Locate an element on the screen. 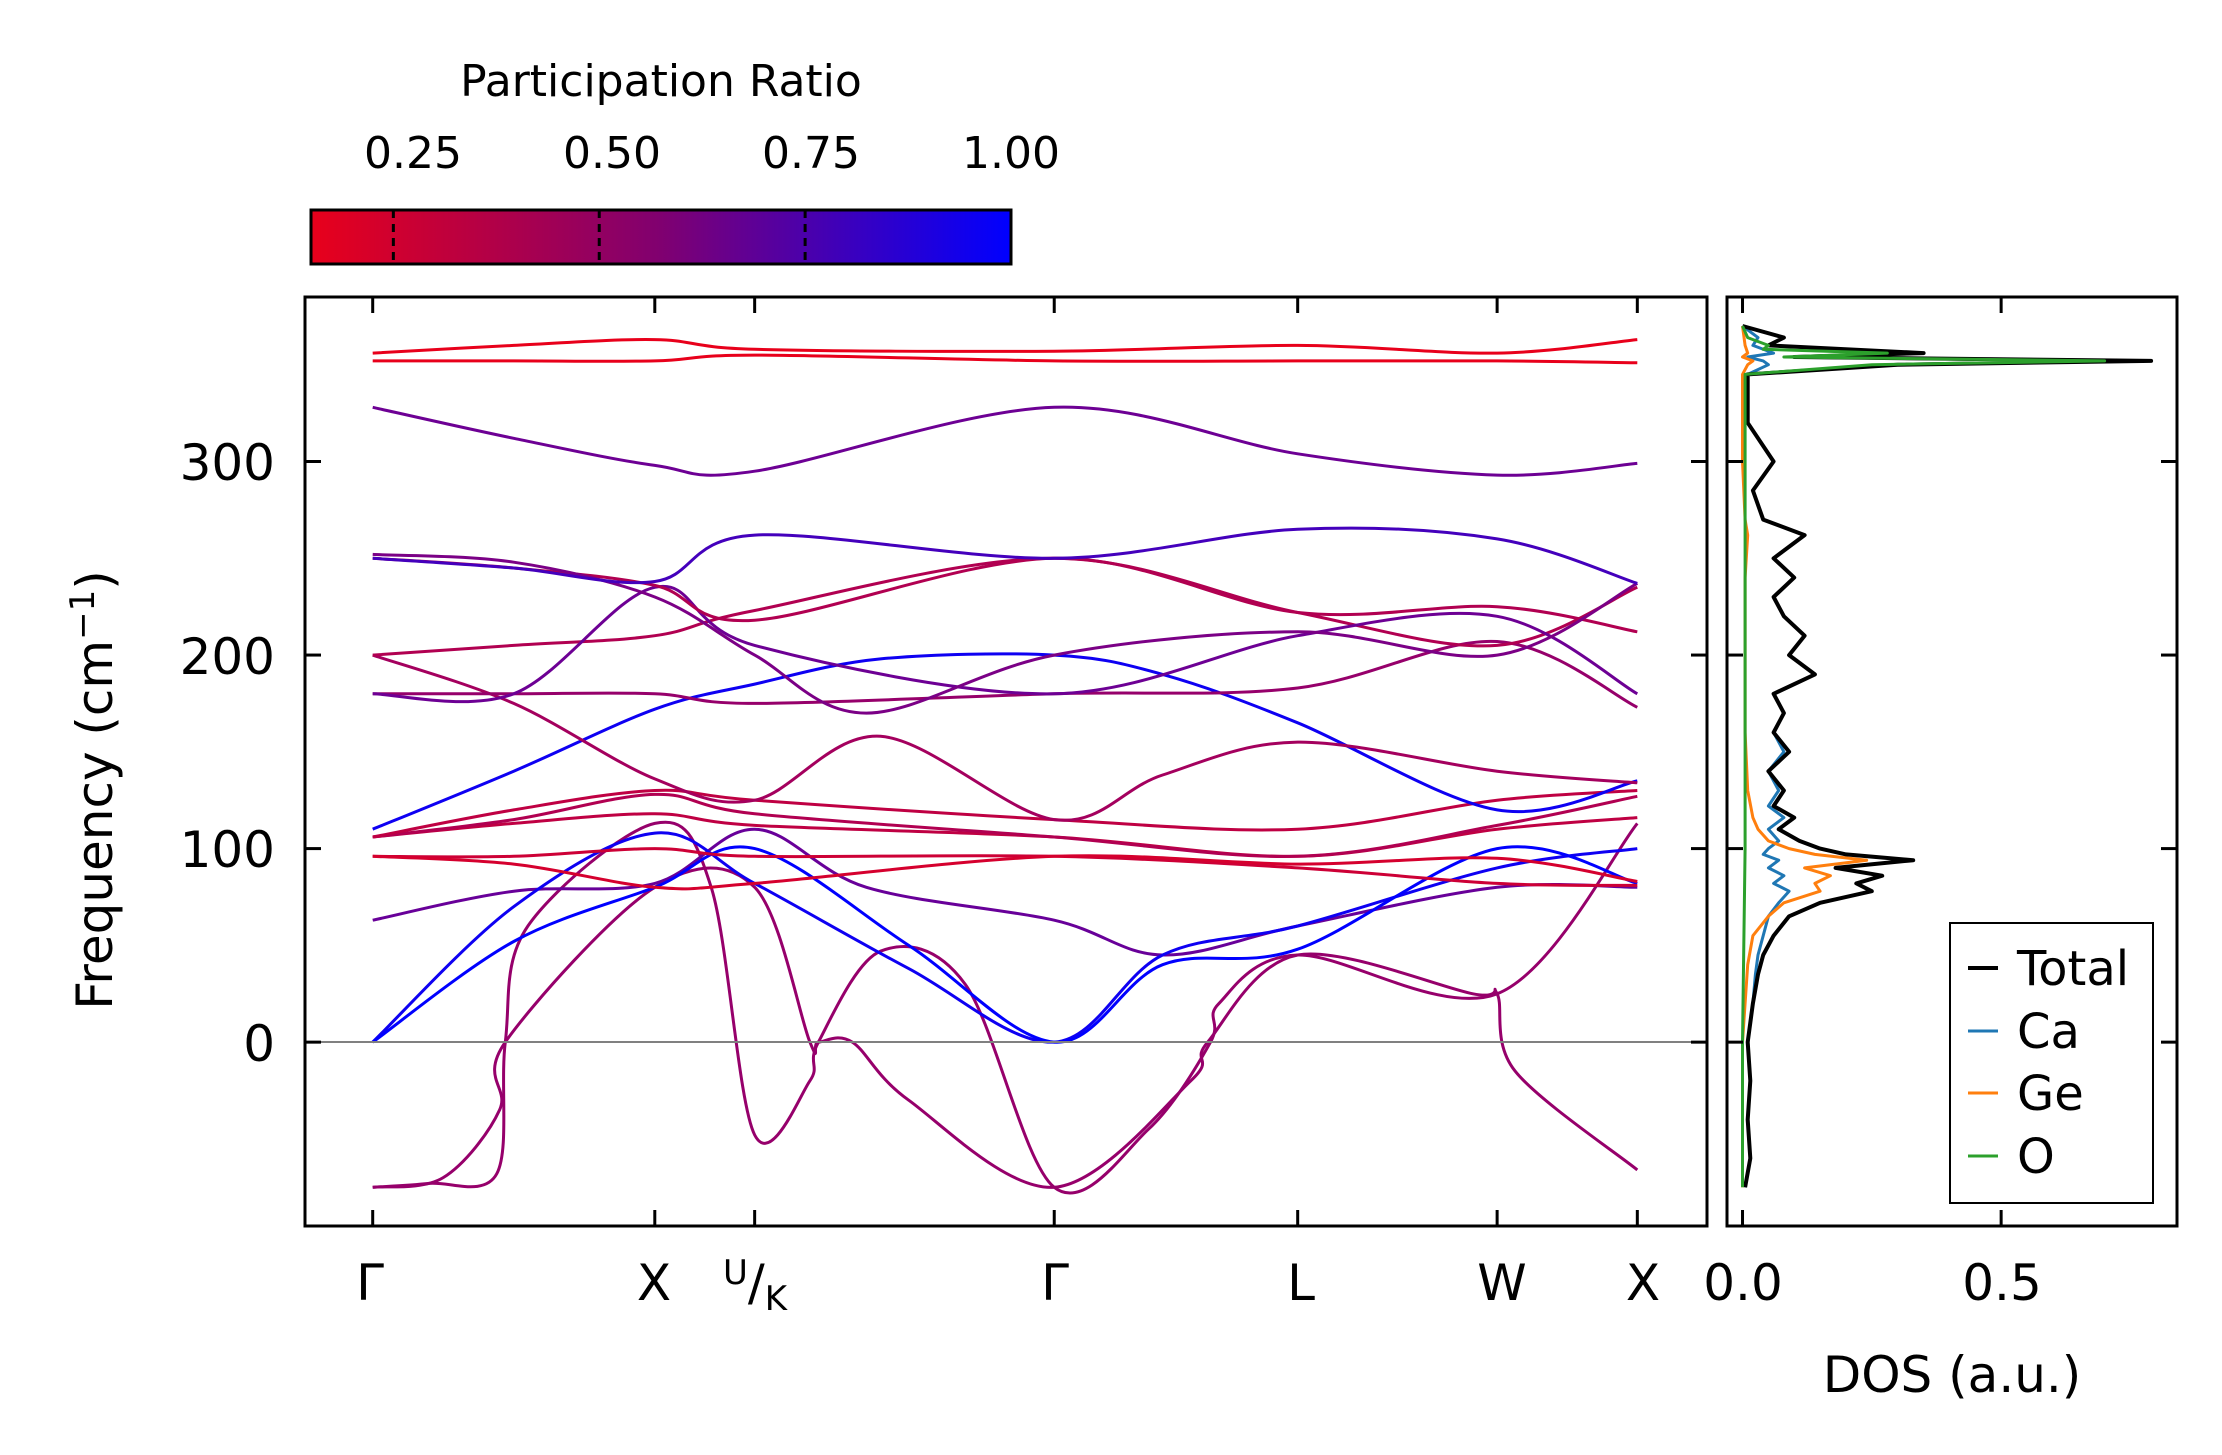 This screenshot has width=2222, height=1455. y-tick-label: 300 is located at coordinates (227, 463).